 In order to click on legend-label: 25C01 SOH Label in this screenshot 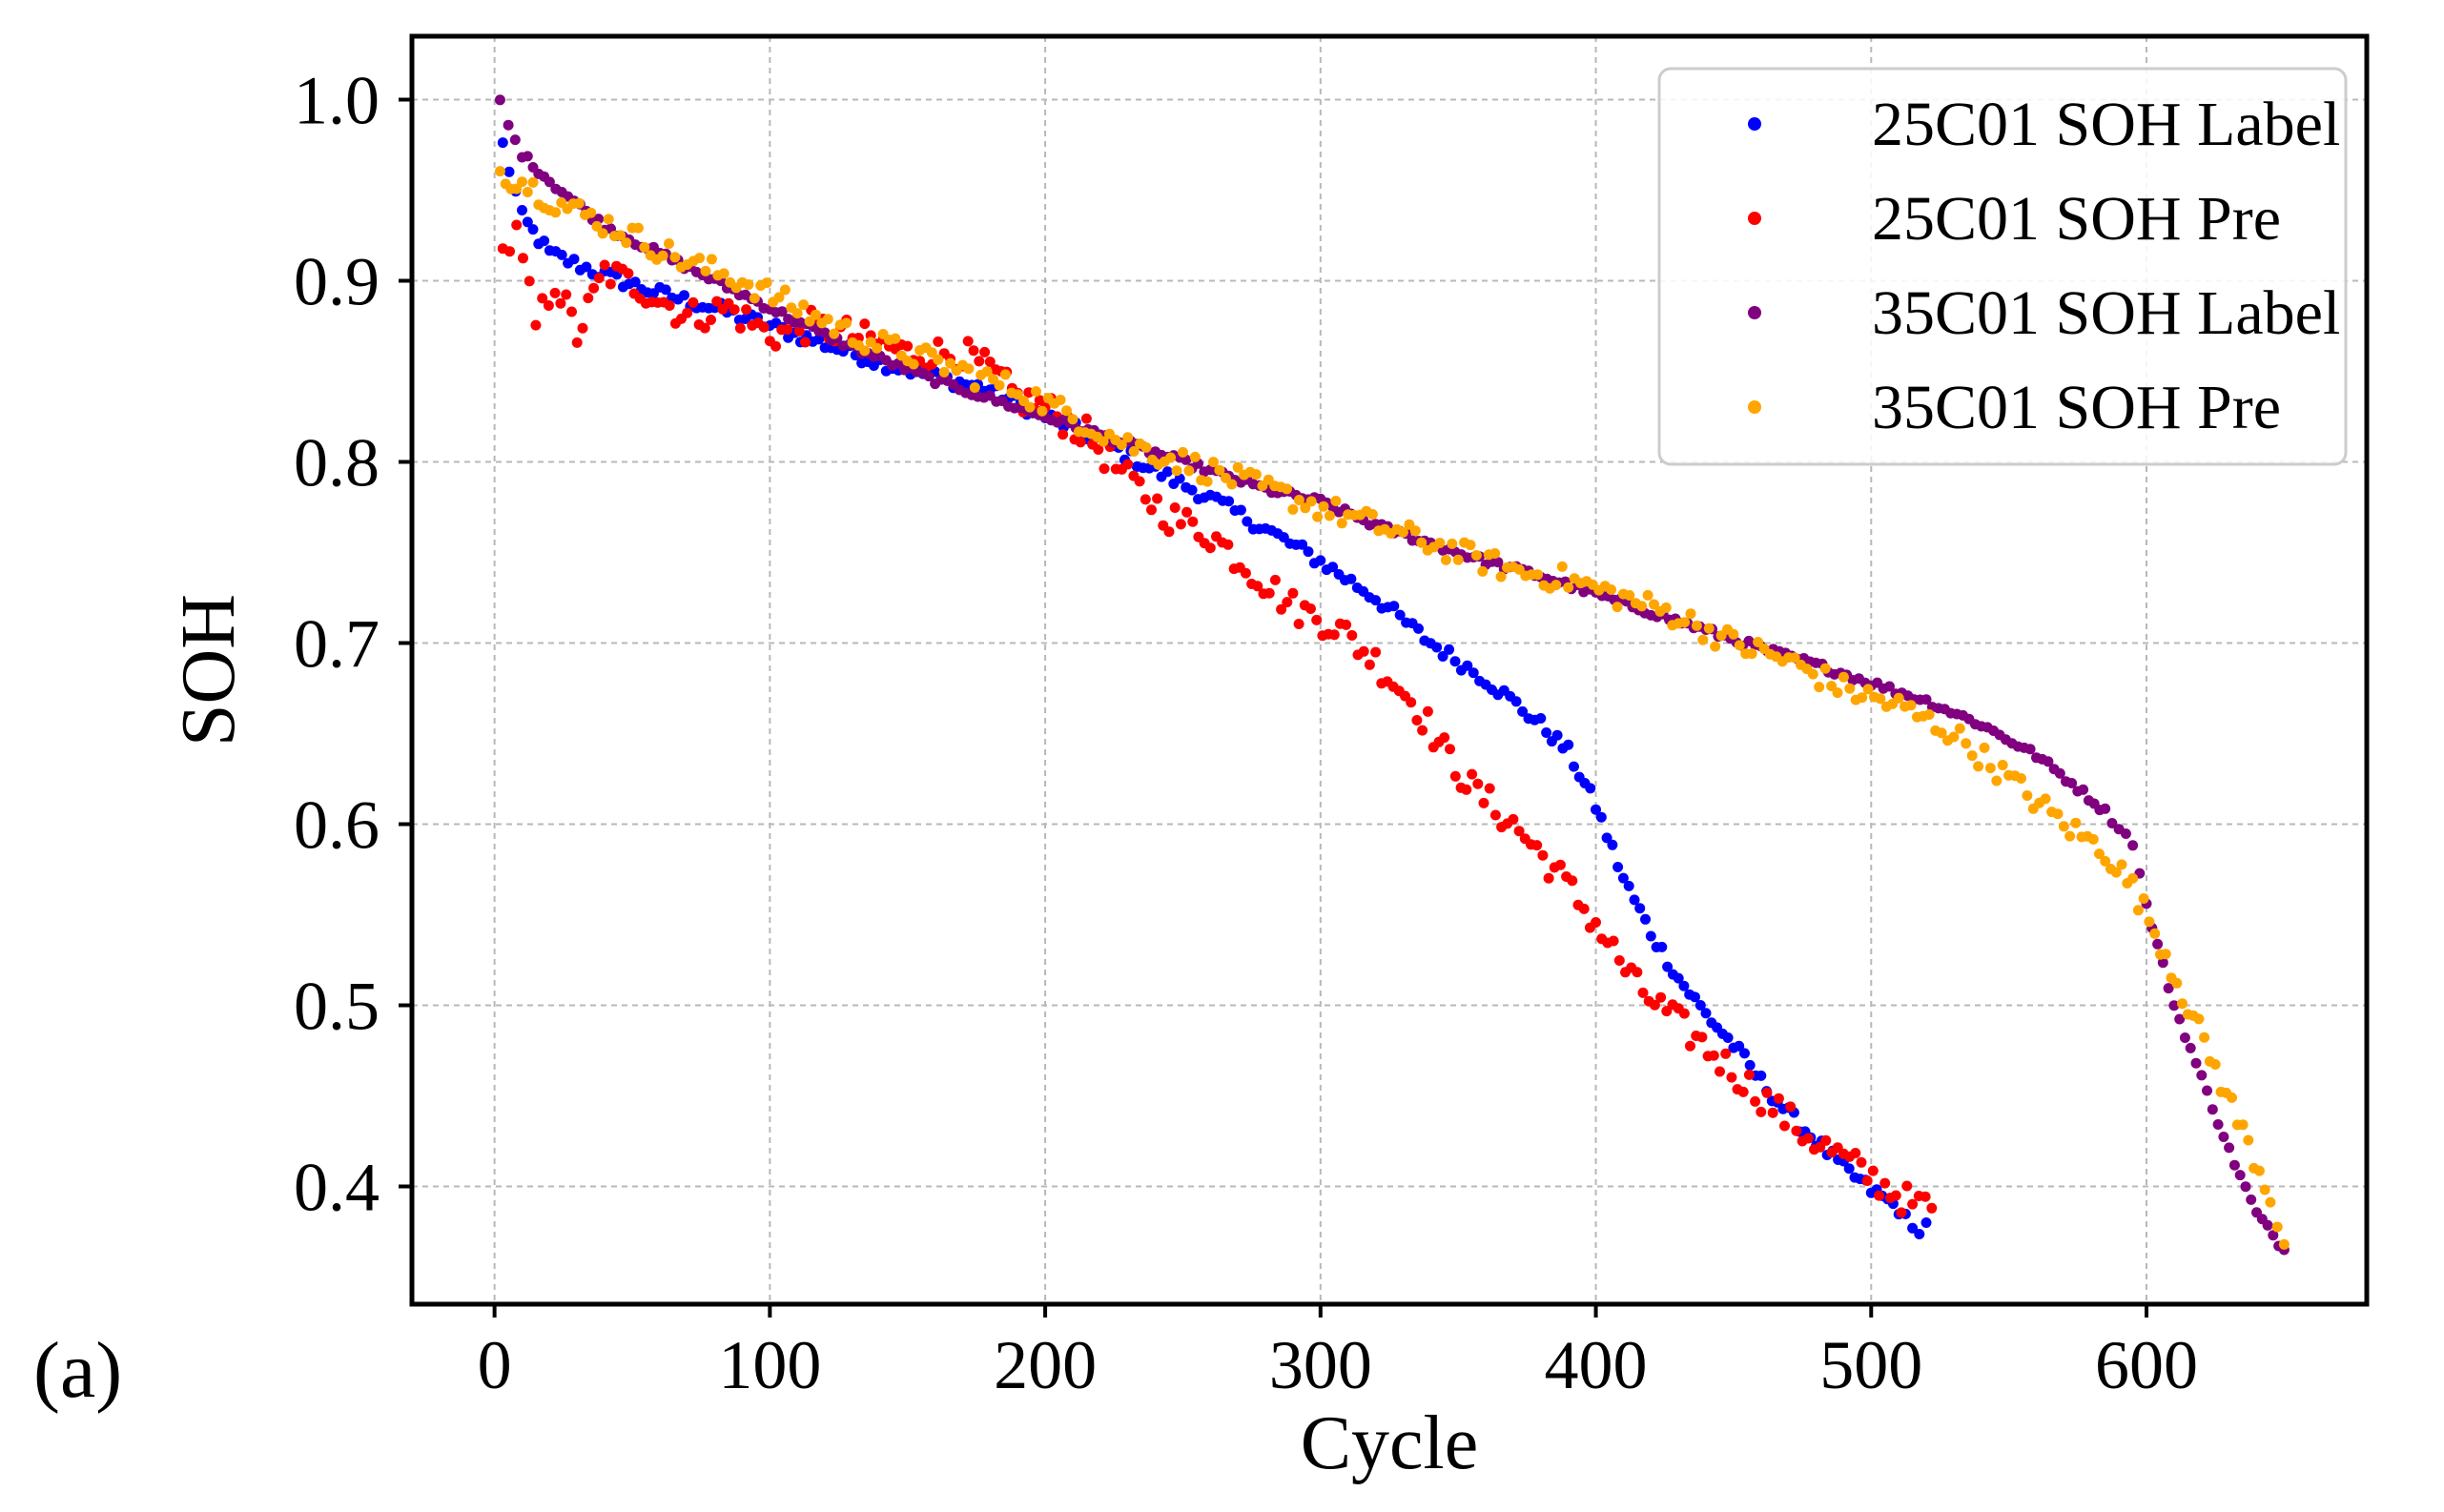, I will do `click(2106, 124)`.